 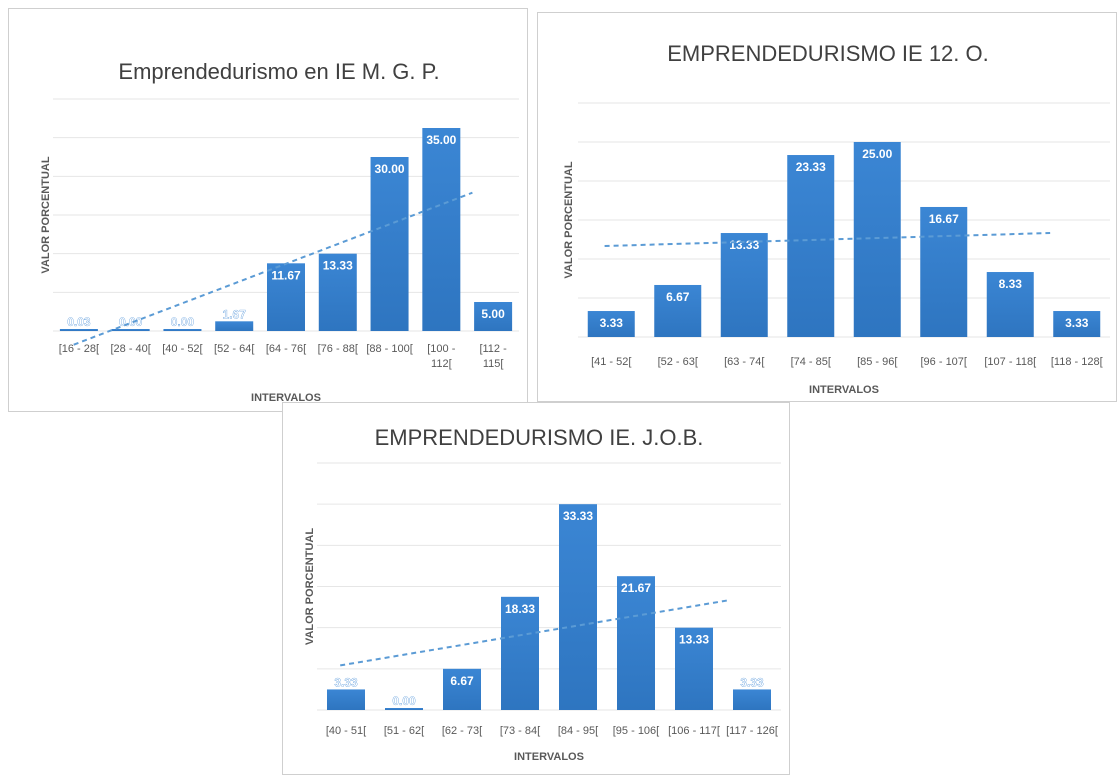 I want to click on x-tick-label: [107 - 118[, so click(x=1010, y=362).